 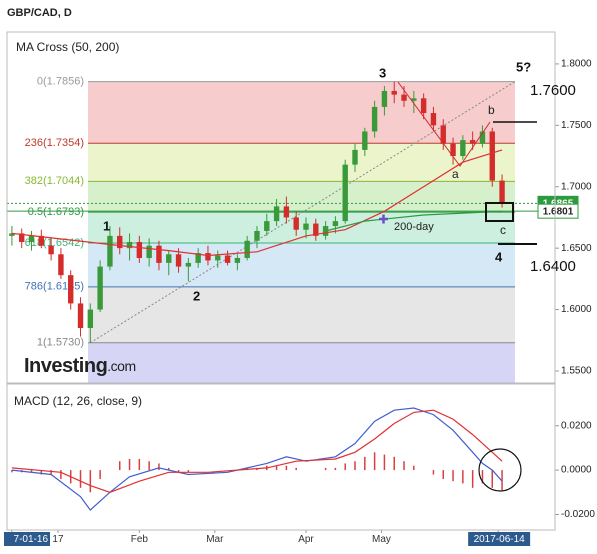 I want to click on fib-label: 382(1.7044), so click(x=54, y=181).